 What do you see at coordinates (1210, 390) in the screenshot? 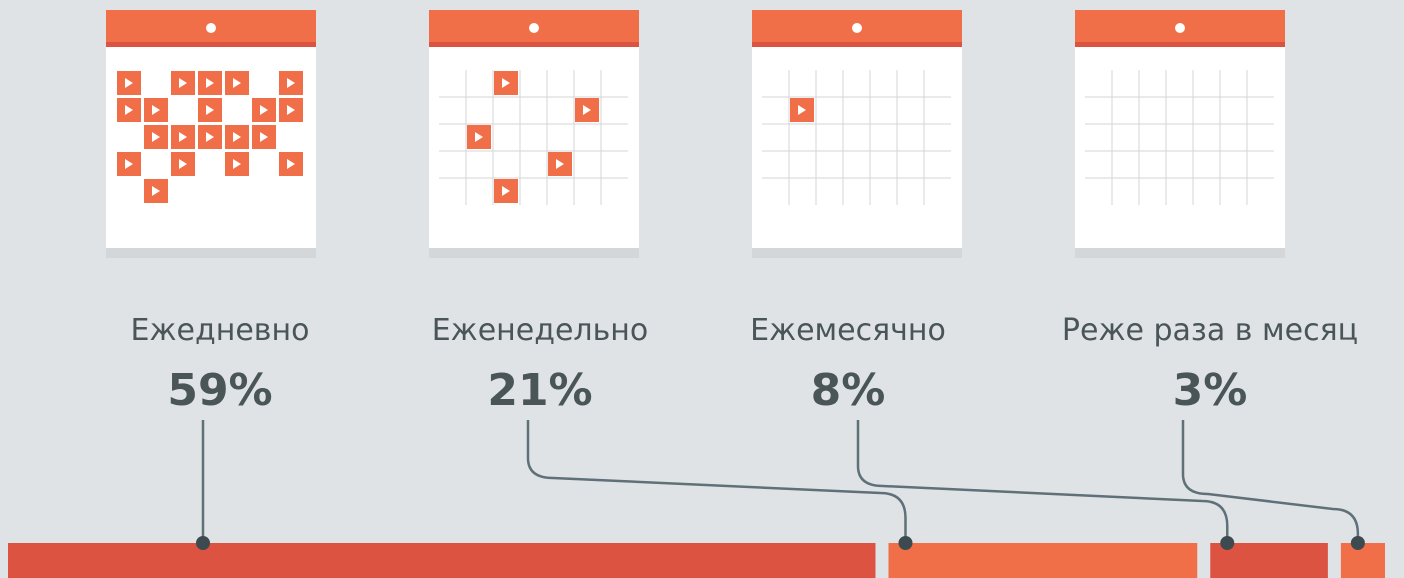
I see `value-label: 3%` at bounding box center [1210, 390].